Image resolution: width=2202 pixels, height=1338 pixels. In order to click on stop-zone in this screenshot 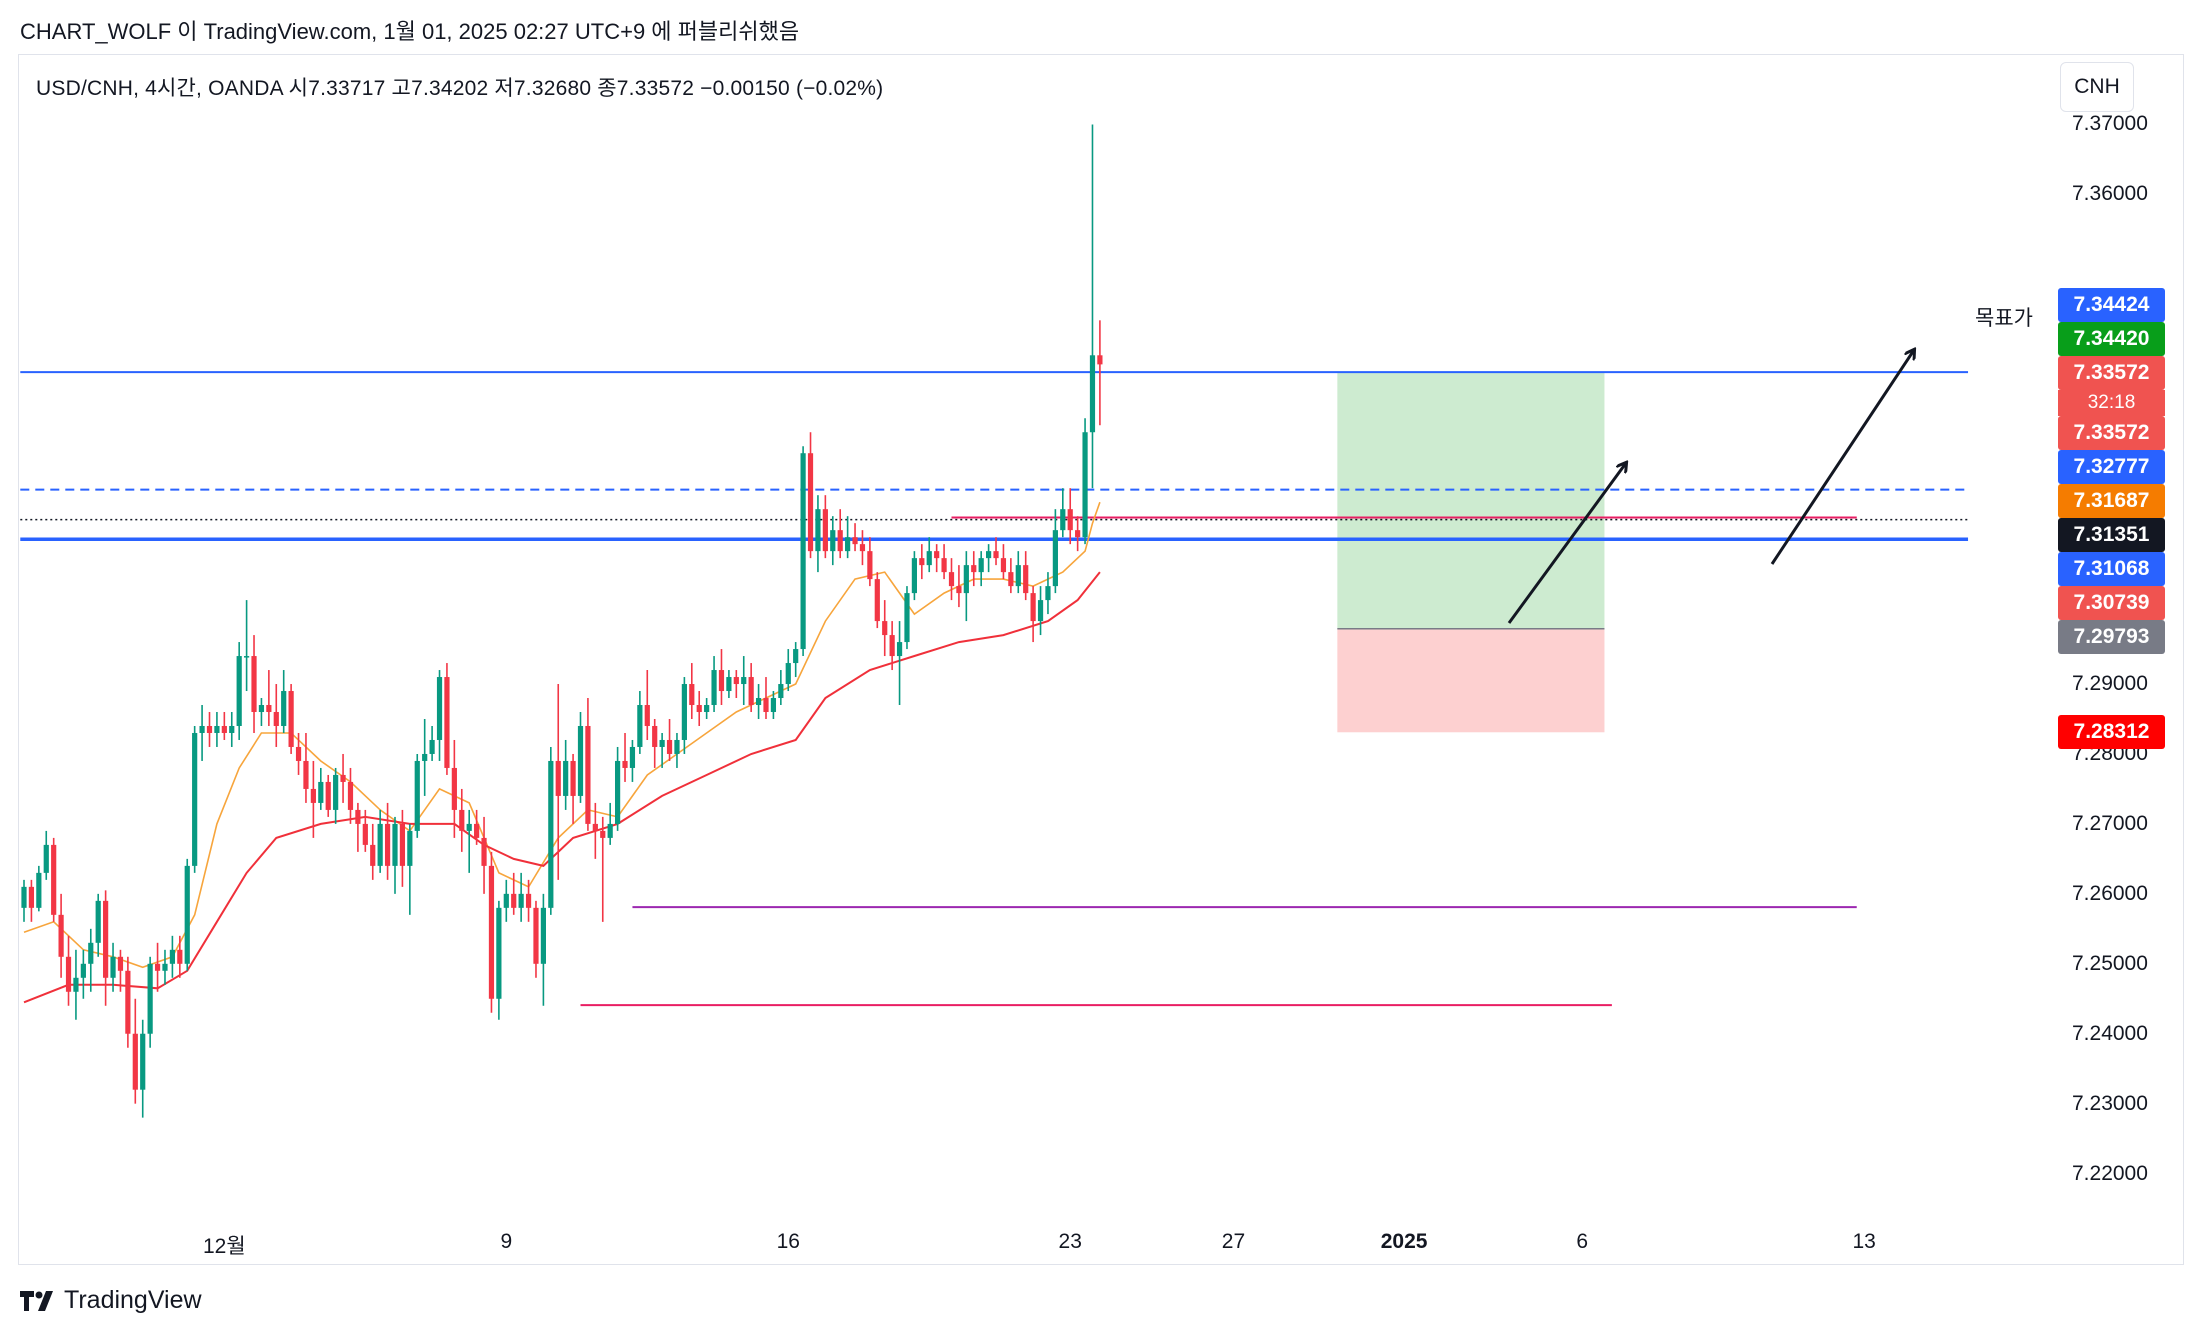, I will do `click(1471, 680)`.